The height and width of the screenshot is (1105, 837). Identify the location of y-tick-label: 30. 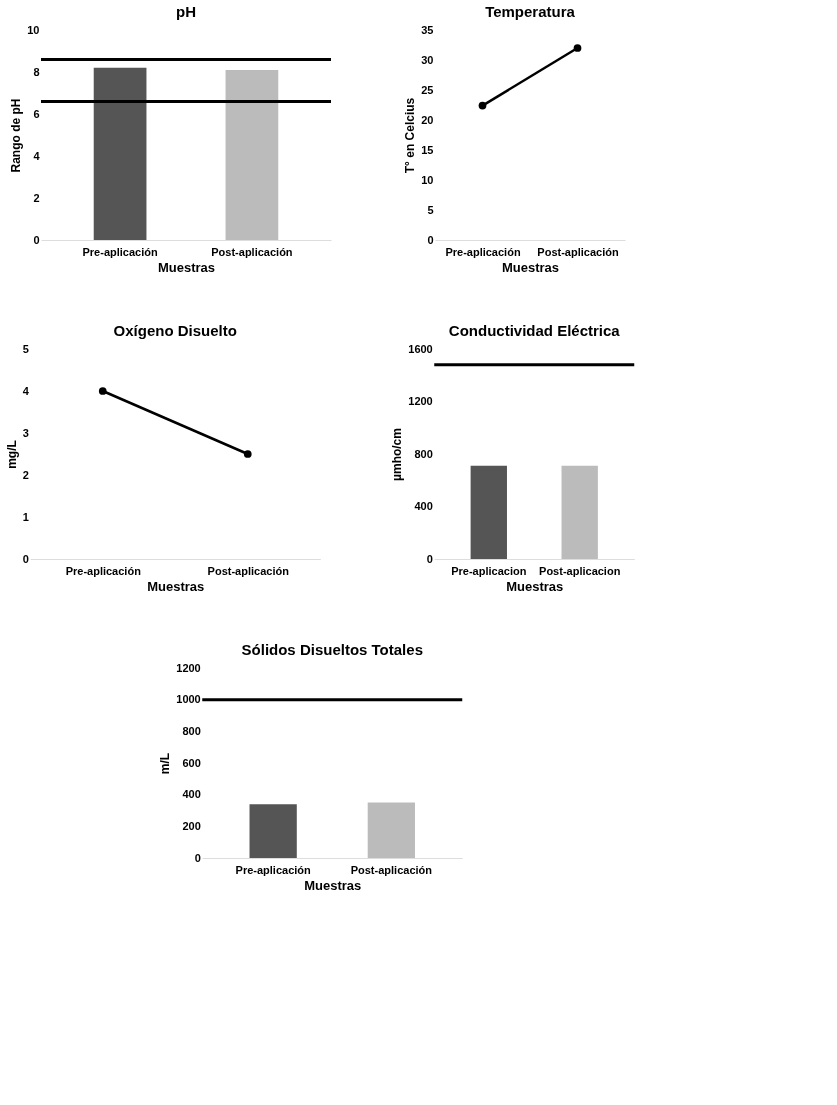
(427, 59).